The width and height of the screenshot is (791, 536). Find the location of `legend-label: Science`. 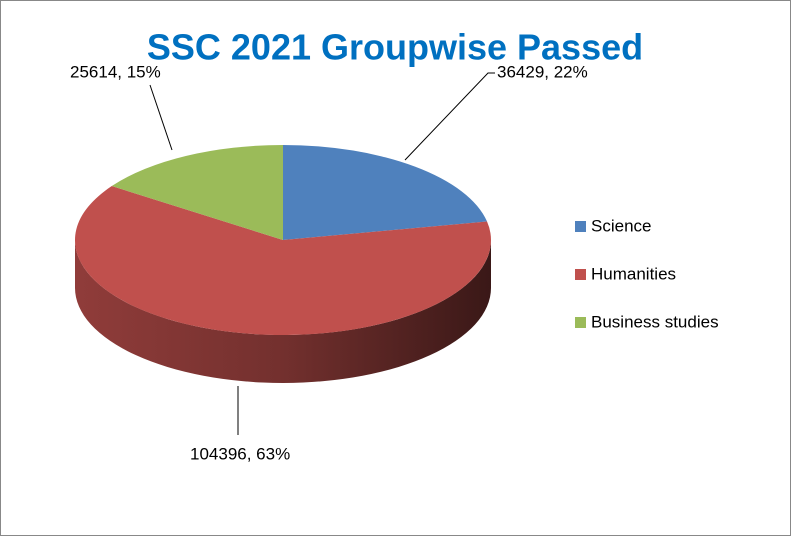

legend-label: Science is located at coordinates (621, 225).